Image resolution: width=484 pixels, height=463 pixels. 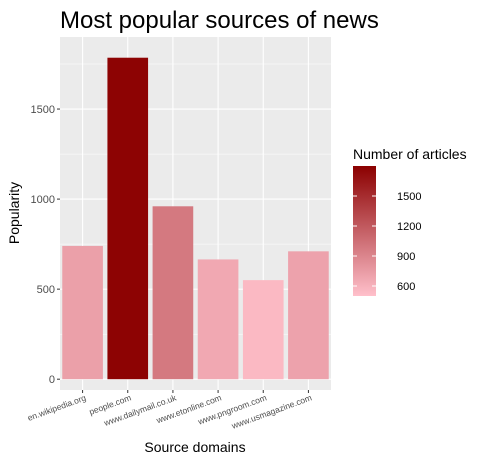 What do you see at coordinates (308, 315) in the screenshot?
I see `bar-www-usmagazine-com` at bounding box center [308, 315].